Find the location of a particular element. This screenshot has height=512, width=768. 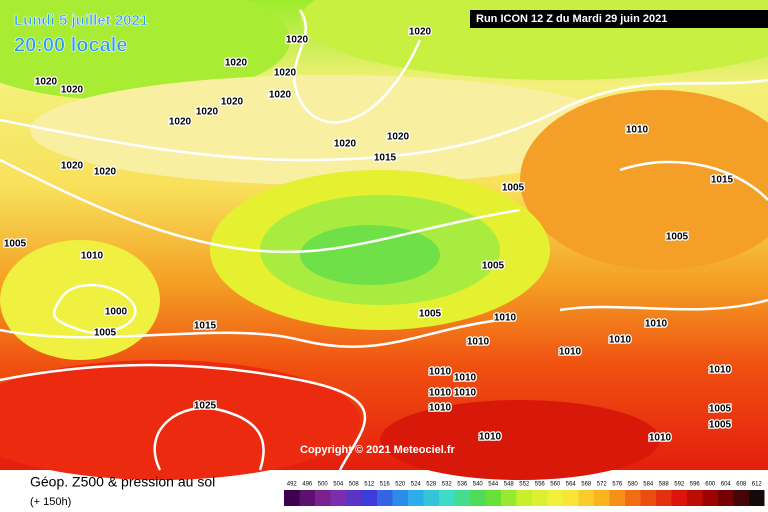

scale-label: 504 is located at coordinates (338, 485).